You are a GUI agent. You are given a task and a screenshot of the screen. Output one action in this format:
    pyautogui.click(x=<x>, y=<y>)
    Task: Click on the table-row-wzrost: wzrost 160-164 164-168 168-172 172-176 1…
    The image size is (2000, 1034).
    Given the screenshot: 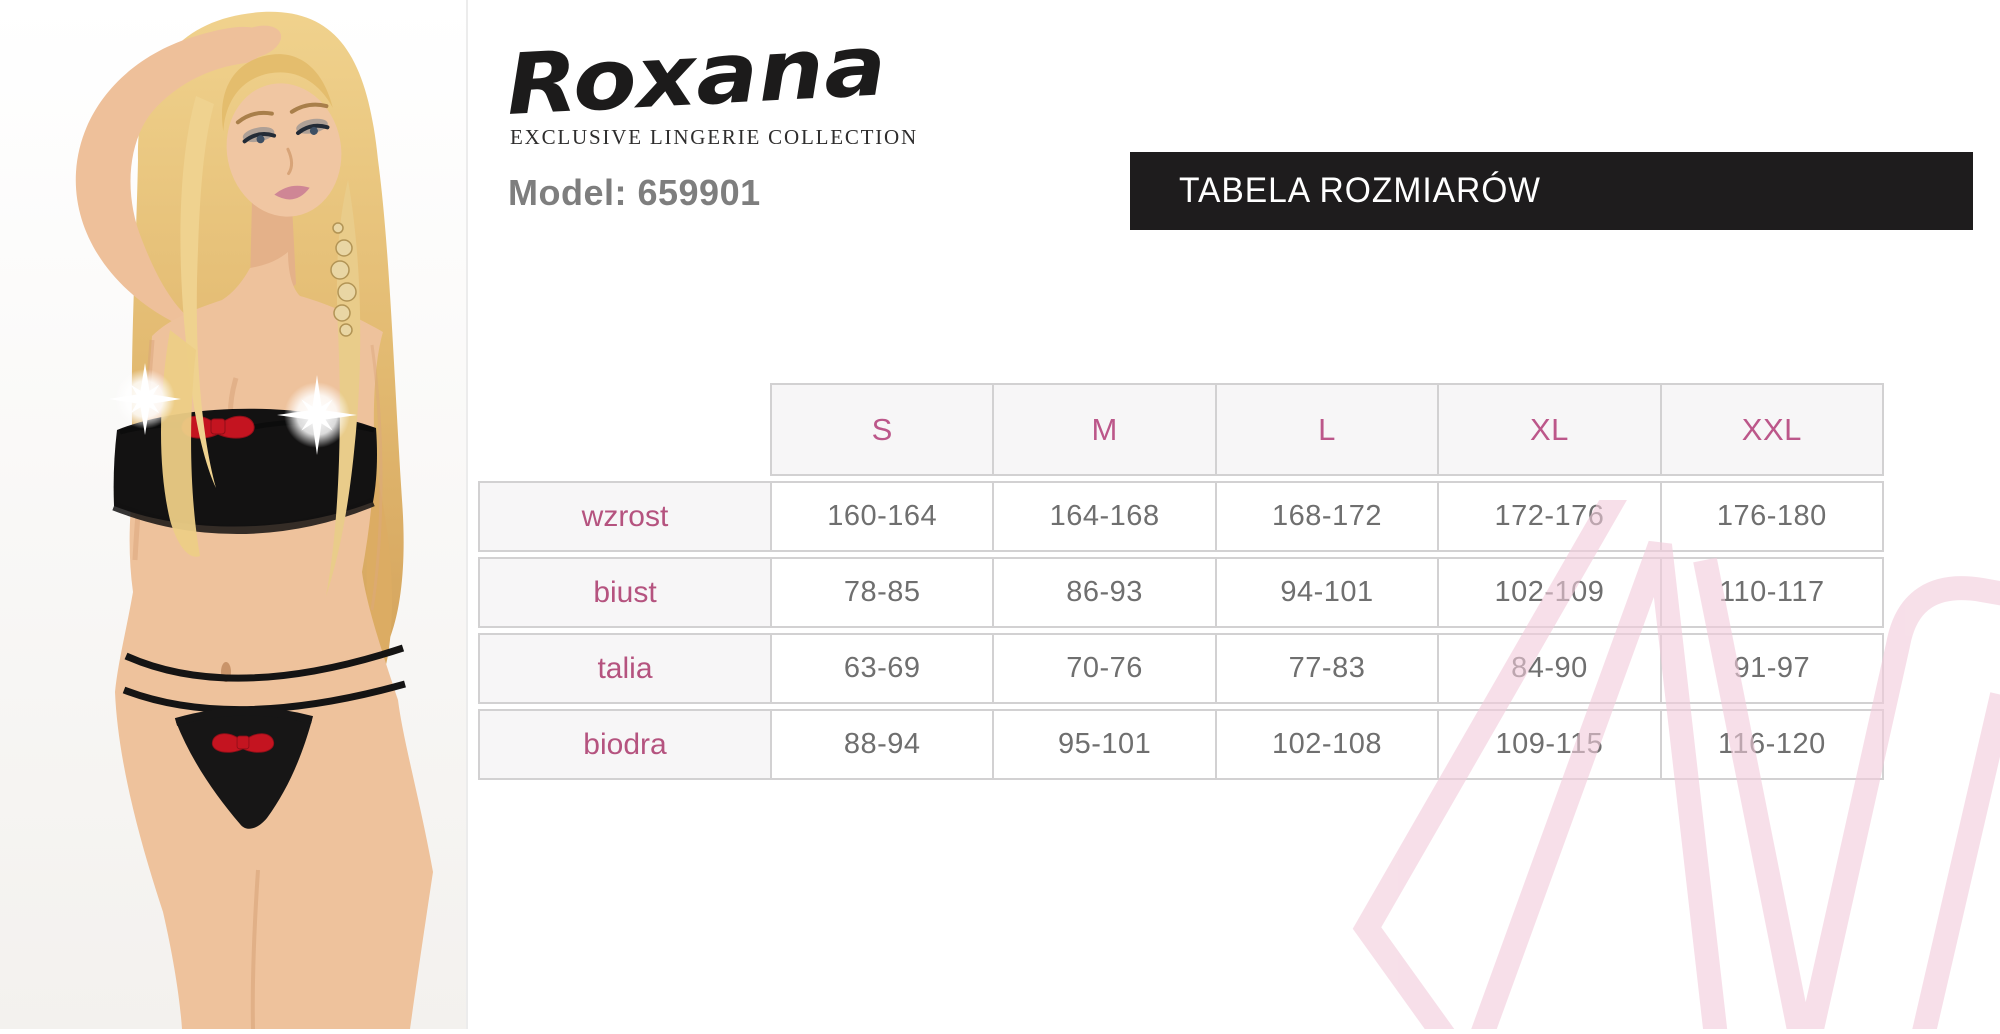 What is the action you would take?
    pyautogui.click(x=1181, y=516)
    